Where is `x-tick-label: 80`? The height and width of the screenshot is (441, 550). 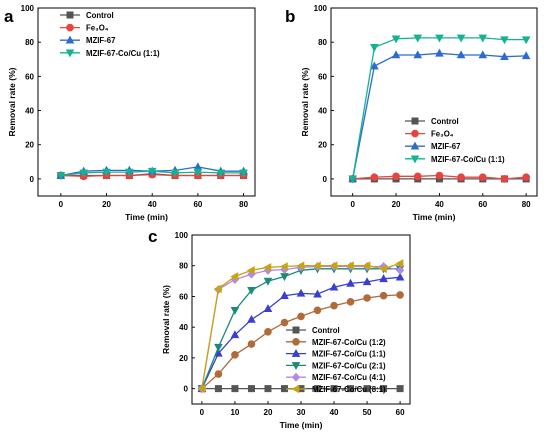 x-tick-label: 80 is located at coordinates (526, 204).